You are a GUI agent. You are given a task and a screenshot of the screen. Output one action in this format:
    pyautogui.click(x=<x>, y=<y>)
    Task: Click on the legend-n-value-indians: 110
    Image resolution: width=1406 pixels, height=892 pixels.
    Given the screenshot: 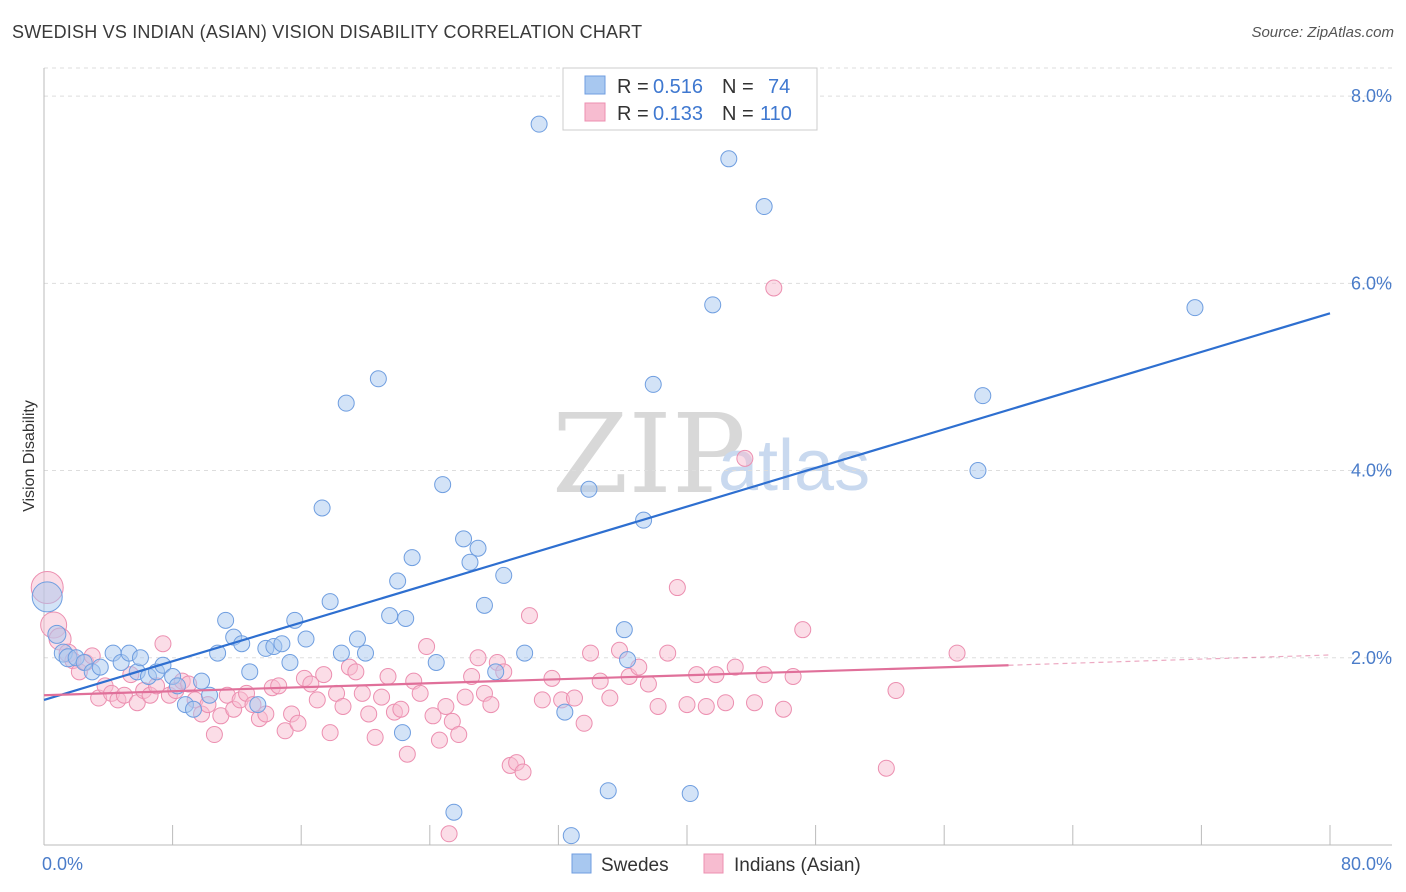 What is the action you would take?
    pyautogui.click(x=776, y=114)
    